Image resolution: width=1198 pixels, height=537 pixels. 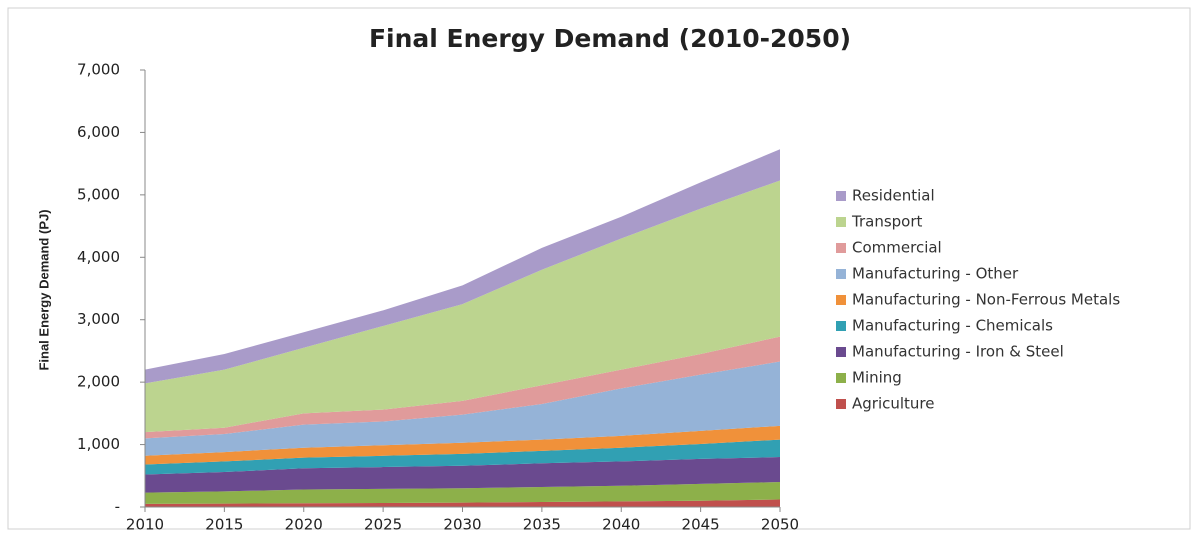 What do you see at coordinates (610, 38) in the screenshot?
I see `chart-title: Final Energy Demand (2010-2050)` at bounding box center [610, 38].